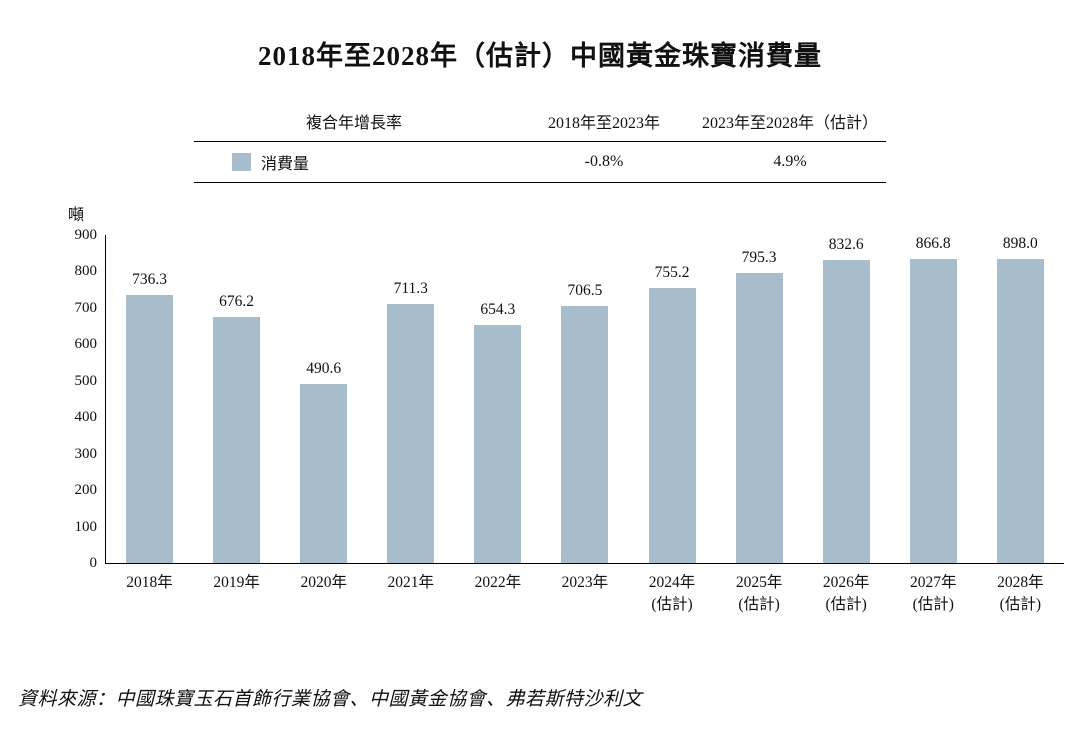  Describe the element at coordinates (86, 417) in the screenshot. I see `y-tick-label: 400` at that location.